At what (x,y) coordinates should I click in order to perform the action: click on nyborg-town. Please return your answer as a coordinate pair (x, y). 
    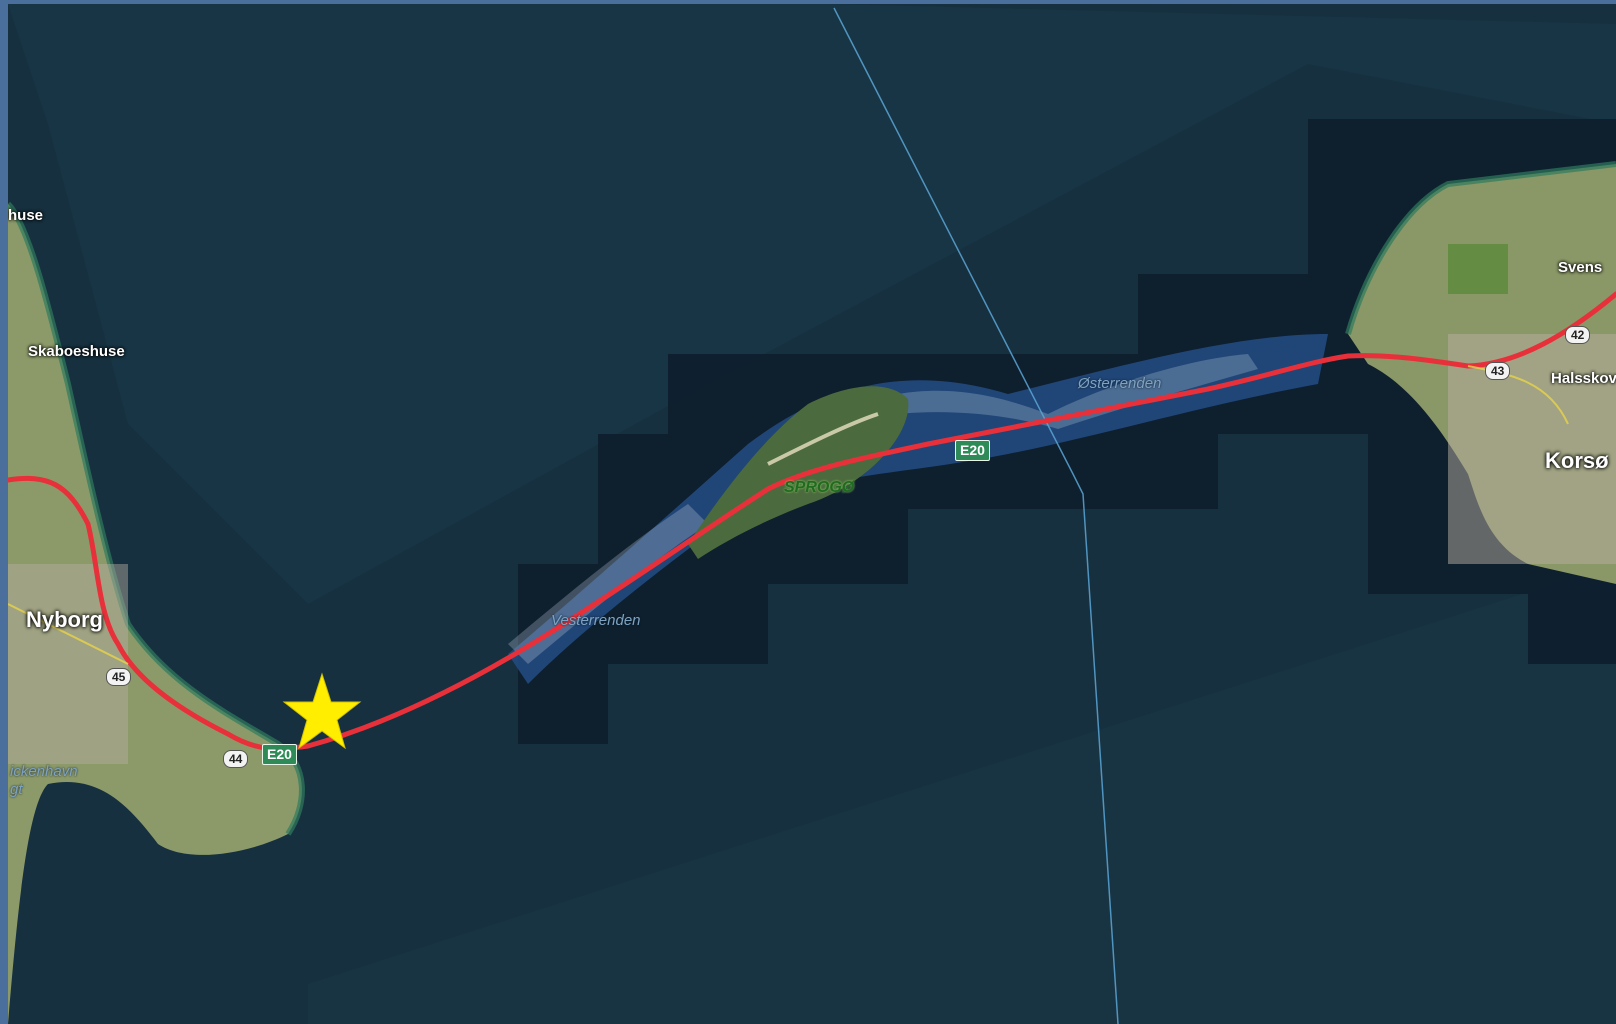
    Looking at the image, I should click on (68, 664).